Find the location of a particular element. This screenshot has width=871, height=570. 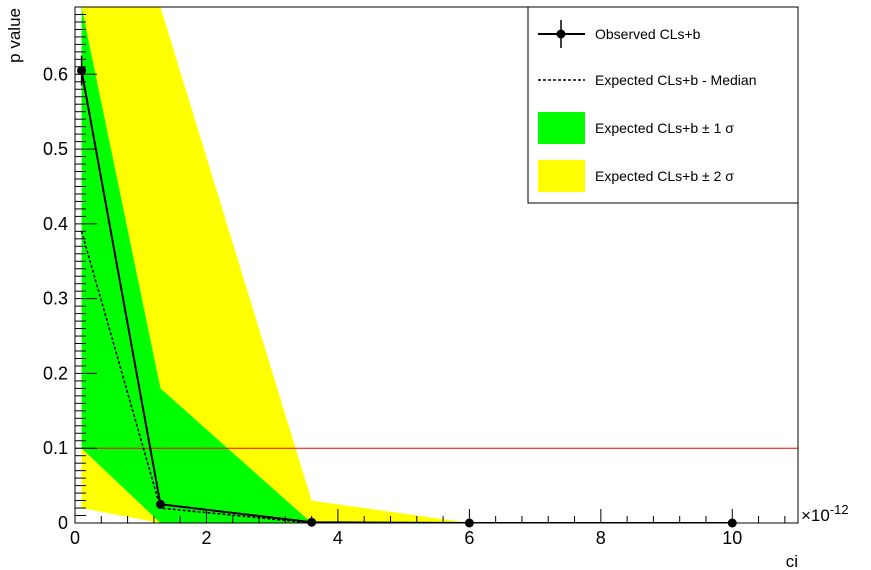

legend-entry-label: Observed CLs+b is located at coordinates (648, 34).